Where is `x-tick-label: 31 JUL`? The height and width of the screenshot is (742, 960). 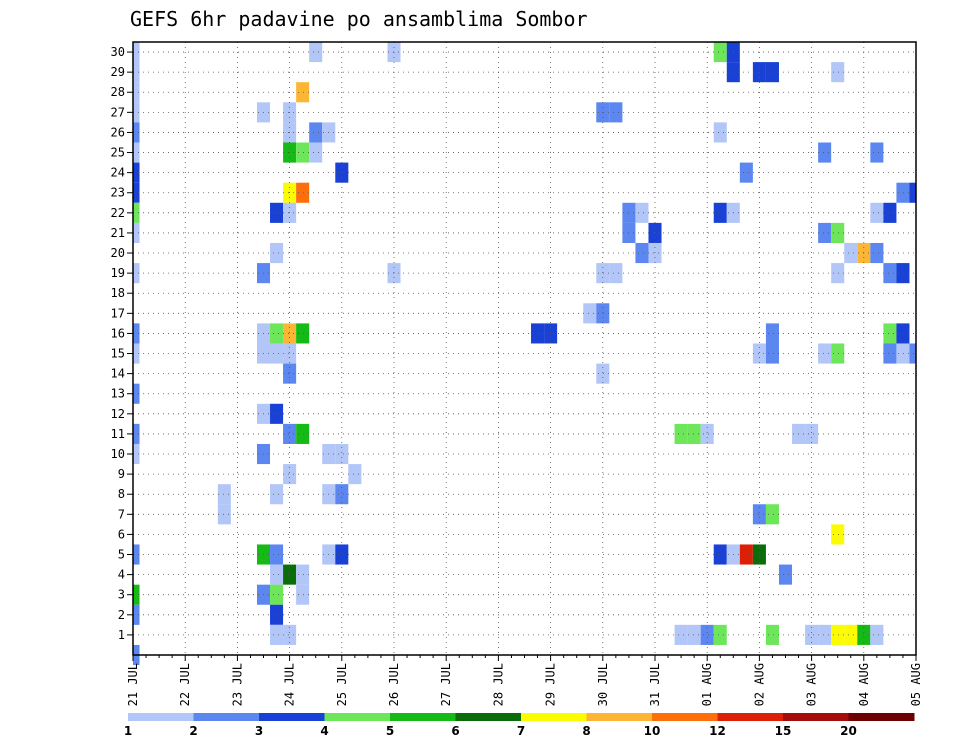
x-tick-label: 31 JUL is located at coordinates (655, 684).